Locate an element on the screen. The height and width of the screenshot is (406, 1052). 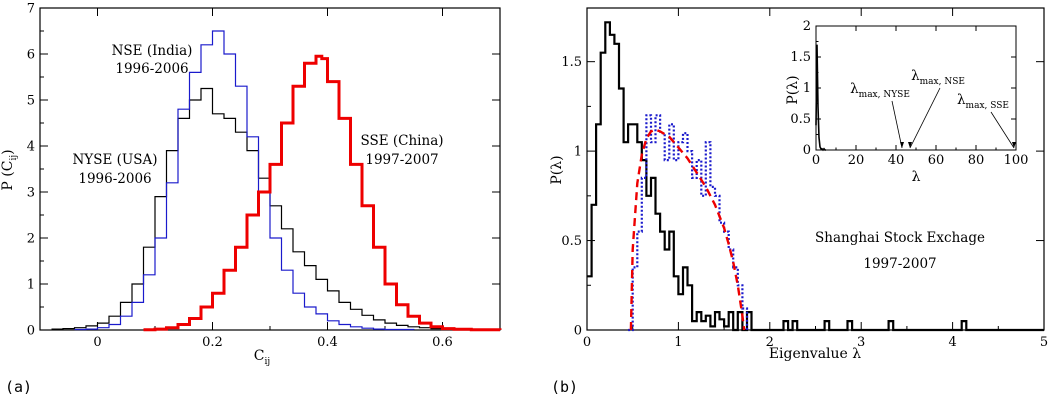
a-y-tick-label: 5 is located at coordinates (31, 101).